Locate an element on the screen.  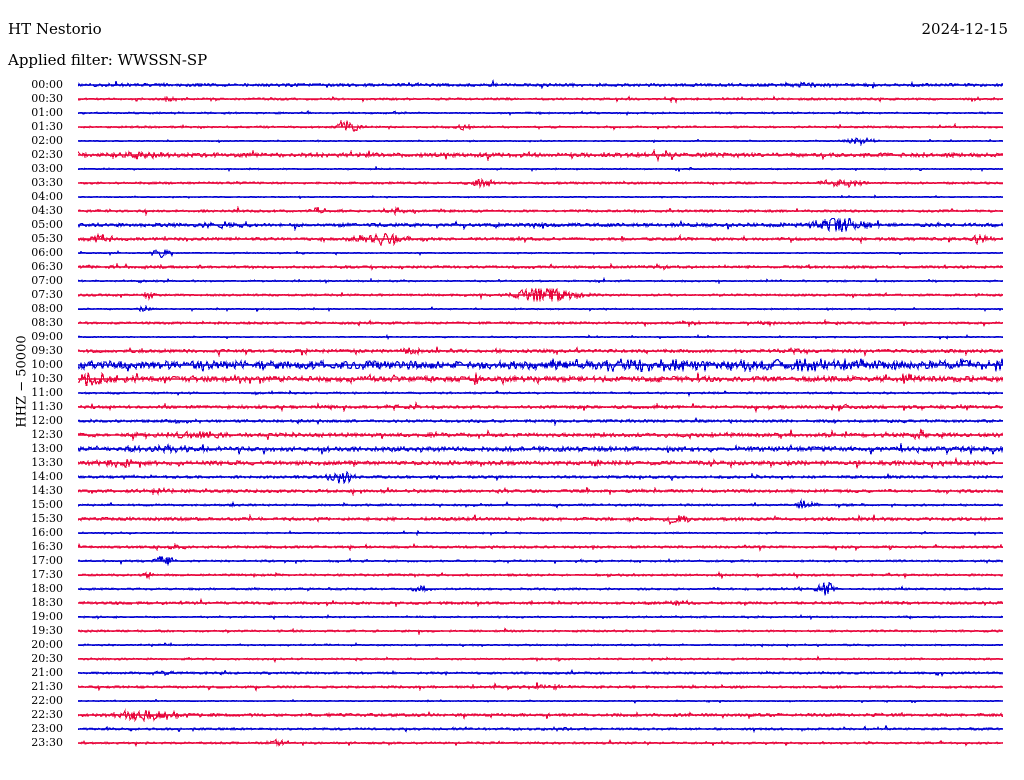
trace-row: 04:00 is located at coordinates (512, 197).